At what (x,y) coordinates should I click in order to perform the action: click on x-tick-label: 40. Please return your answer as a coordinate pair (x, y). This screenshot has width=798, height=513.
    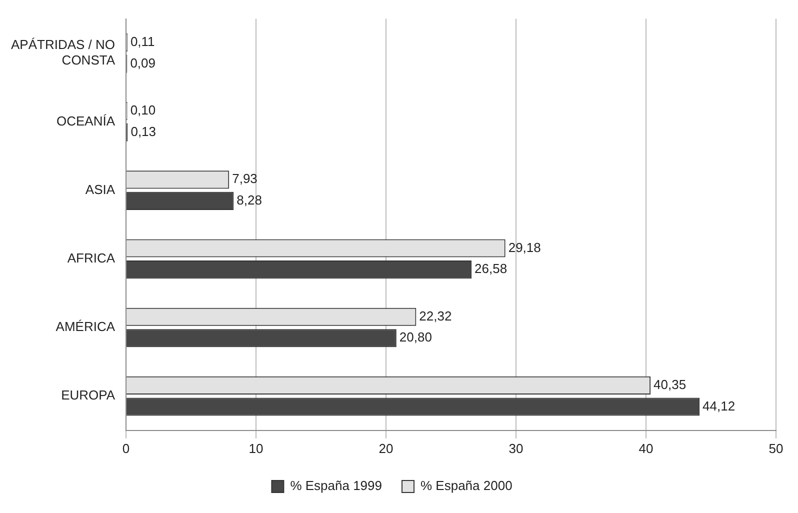
    Looking at the image, I should click on (646, 448).